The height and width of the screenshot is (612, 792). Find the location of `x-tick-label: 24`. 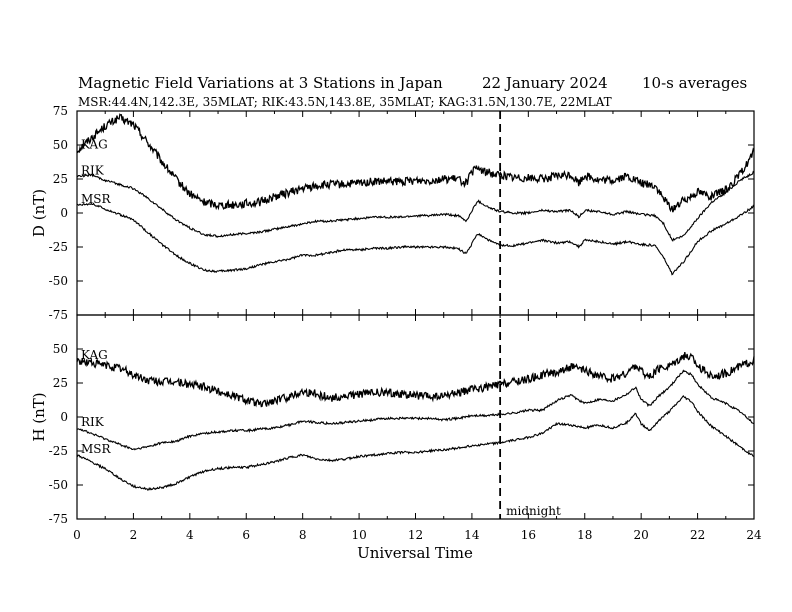

x-tick-label: 24 is located at coordinates (754, 535).